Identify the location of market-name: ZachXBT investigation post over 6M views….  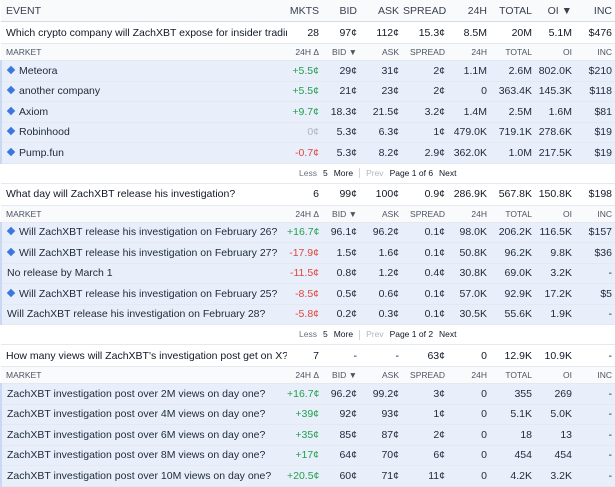
(136, 434).